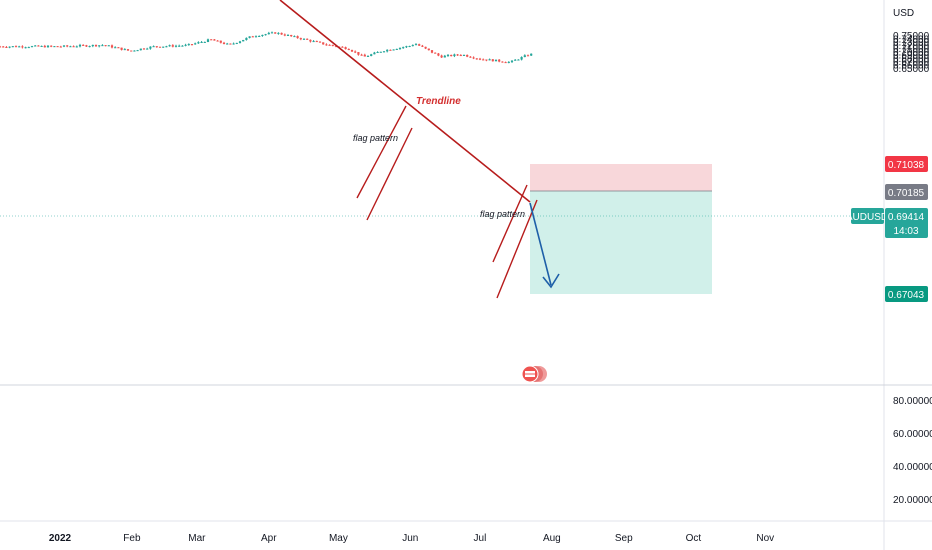 This screenshot has height=550, width=932. What do you see at coordinates (621, 177) in the screenshot?
I see `stop-loss-zone` at bounding box center [621, 177].